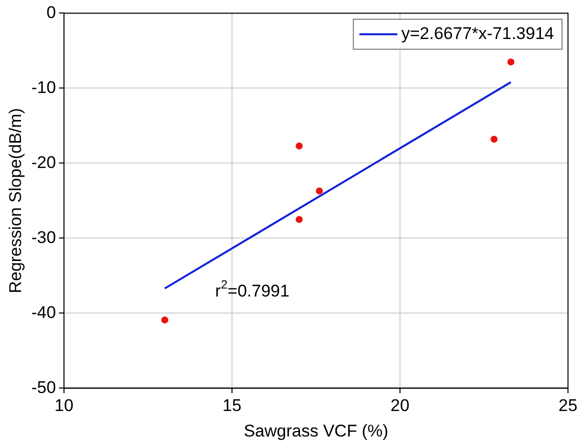  What do you see at coordinates (232, 406) in the screenshot?
I see `x-tick-label: 15` at bounding box center [232, 406].